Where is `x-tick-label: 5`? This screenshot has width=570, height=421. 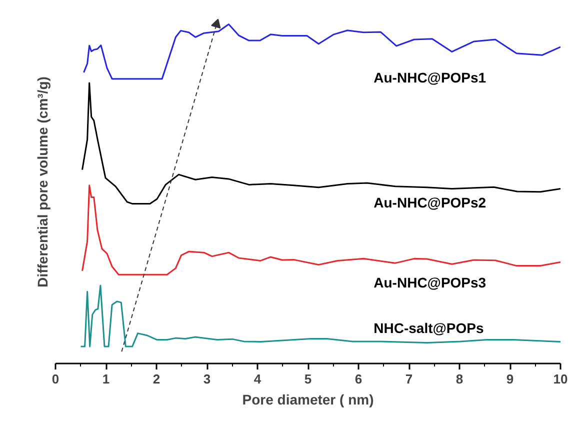
x-tick-label: 5 is located at coordinates (308, 379).